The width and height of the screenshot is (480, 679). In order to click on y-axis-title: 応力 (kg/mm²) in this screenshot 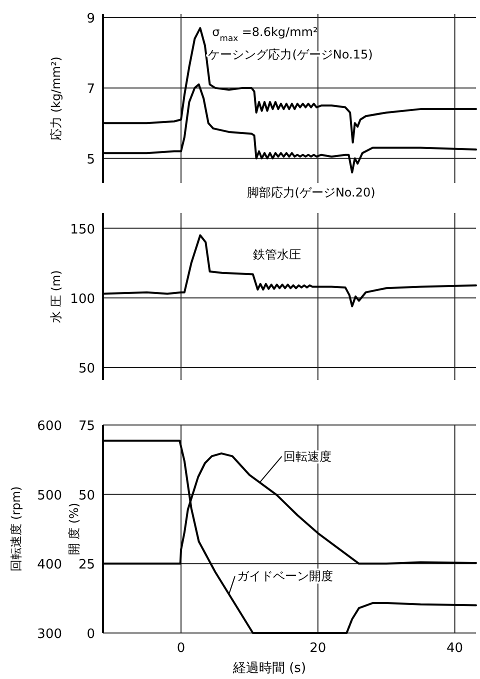, I will do `click(56, 98)`.